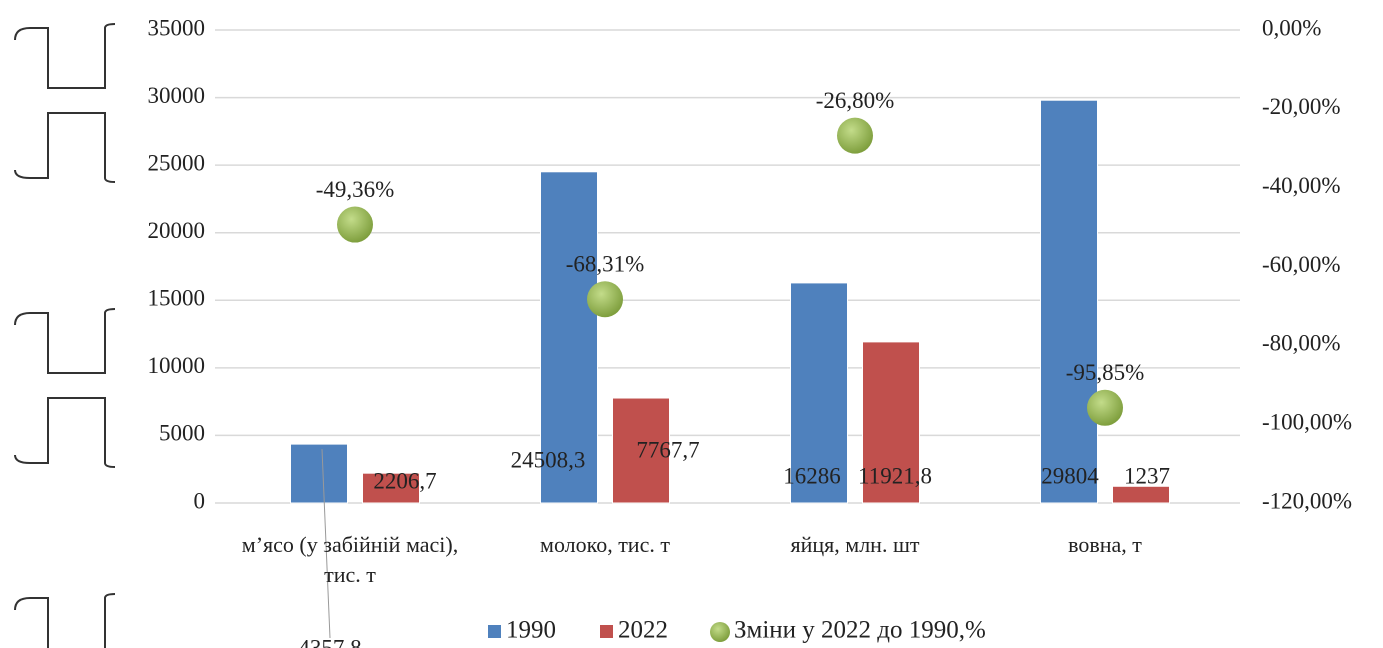 The image size is (1383, 648). What do you see at coordinates (1301, 343) in the screenshot?
I see `y2-tick-label: -80,00%` at bounding box center [1301, 343].